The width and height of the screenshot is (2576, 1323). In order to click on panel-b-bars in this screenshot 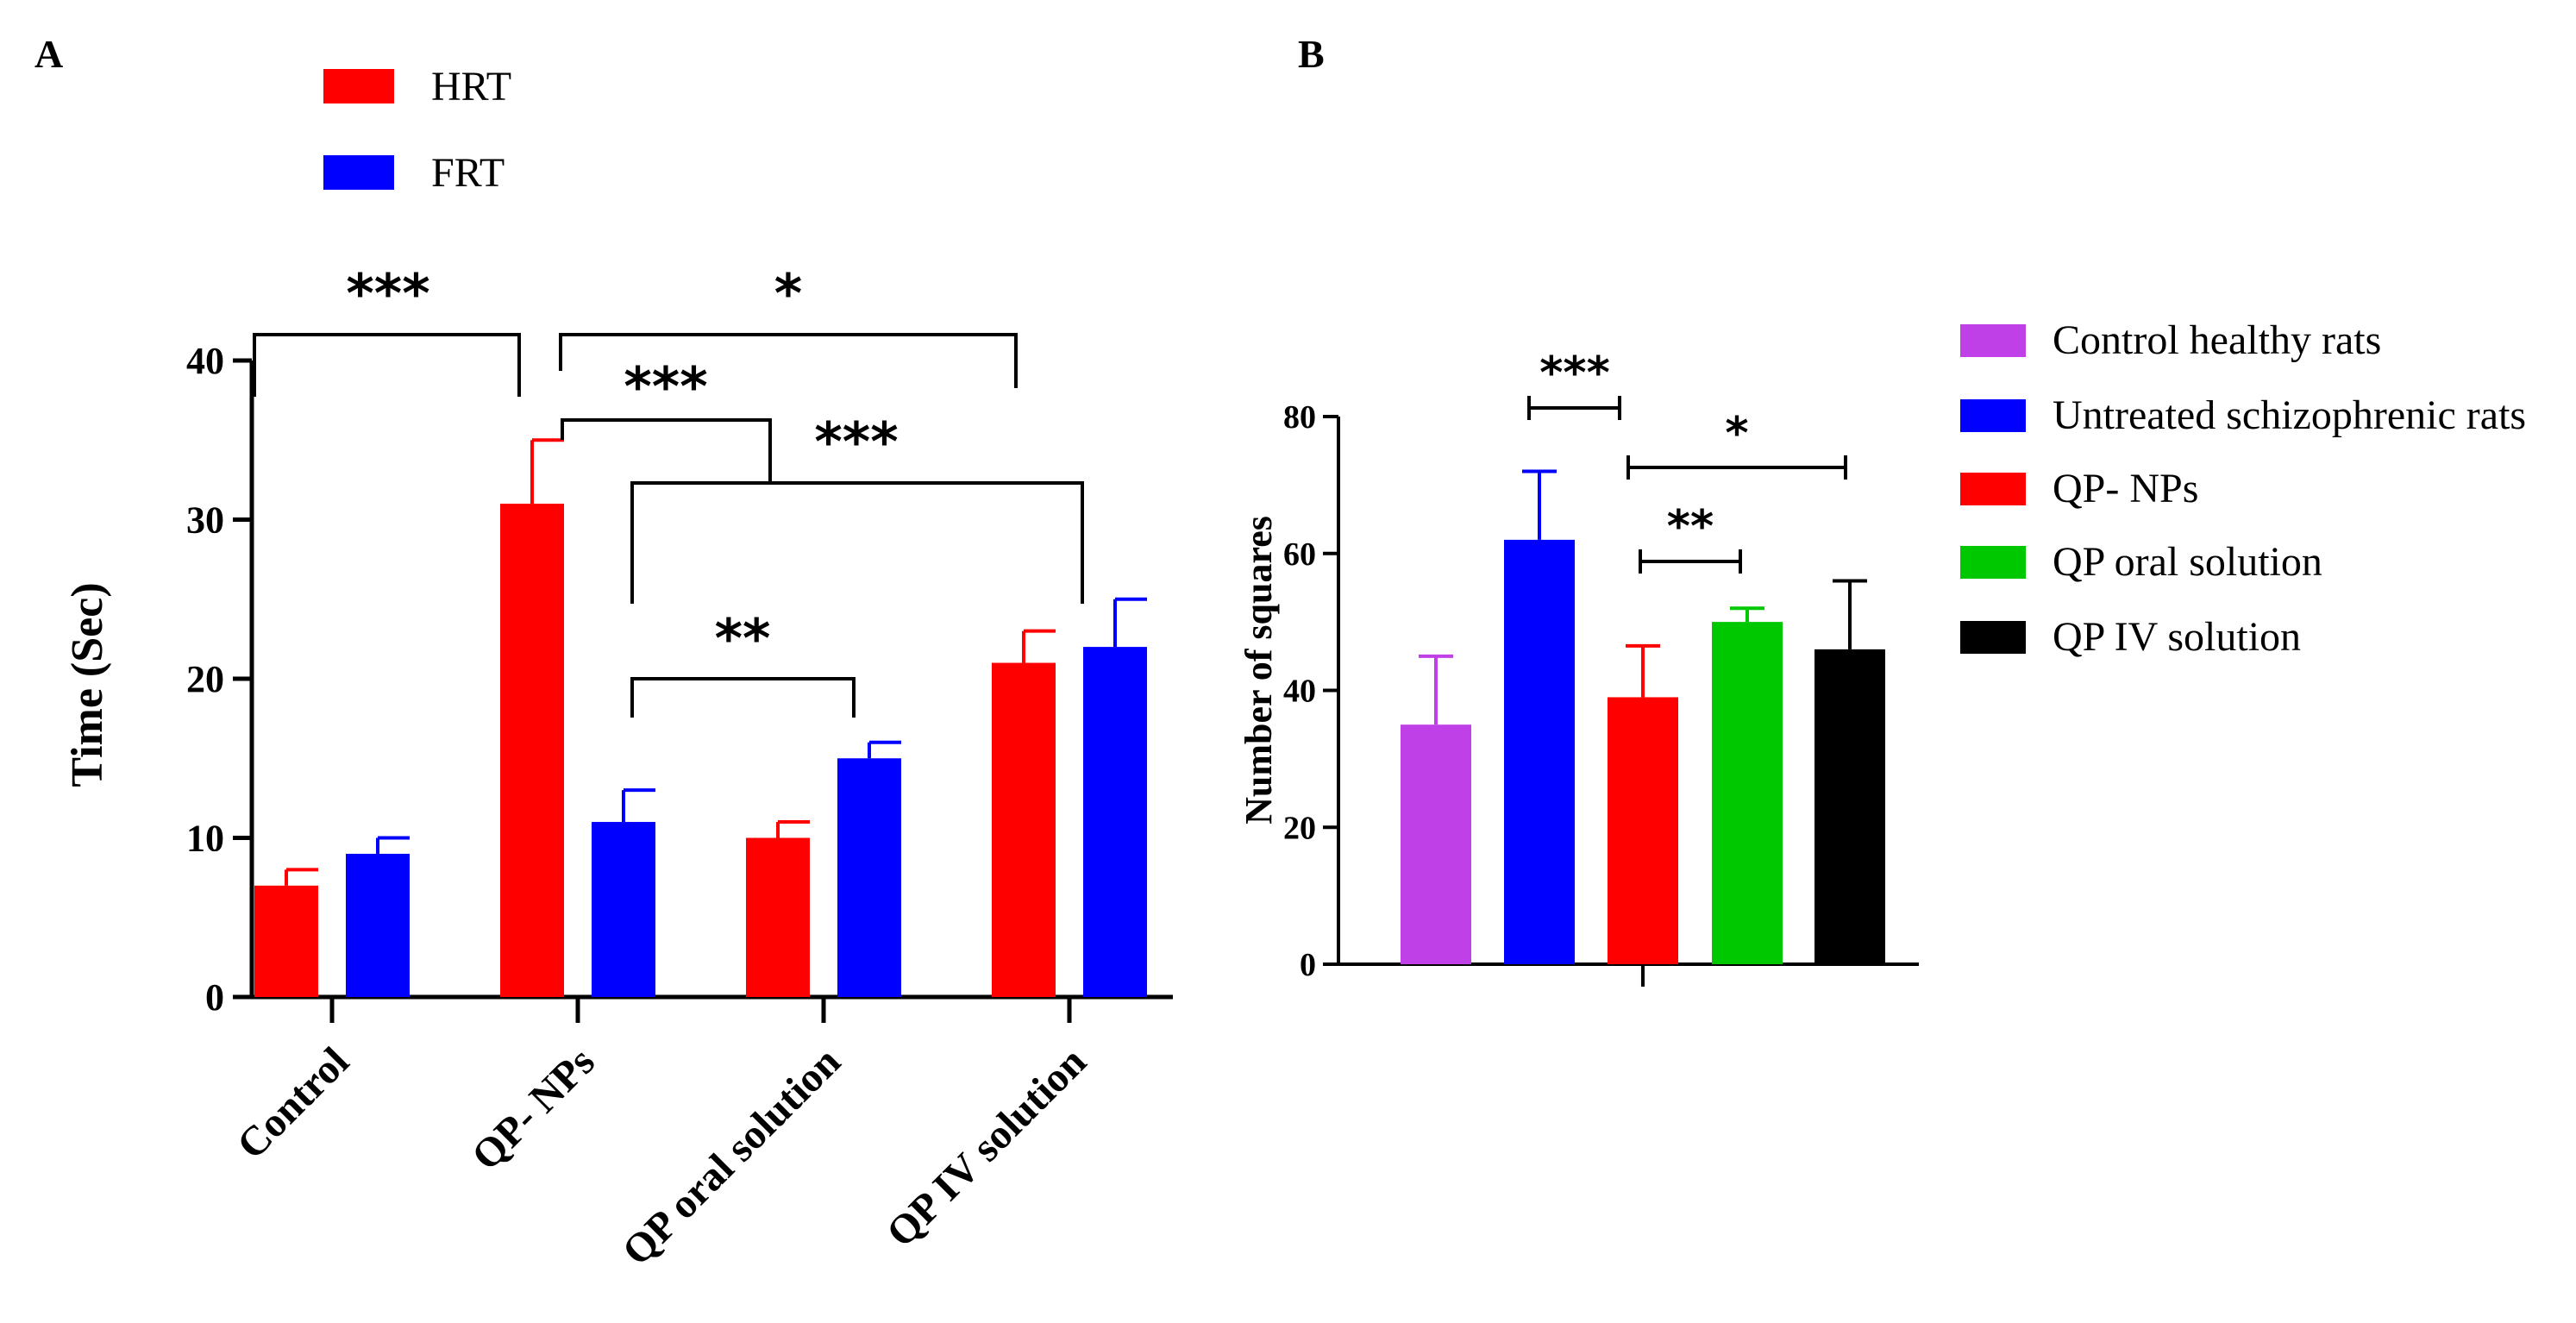, I will do `click(1643, 717)`.